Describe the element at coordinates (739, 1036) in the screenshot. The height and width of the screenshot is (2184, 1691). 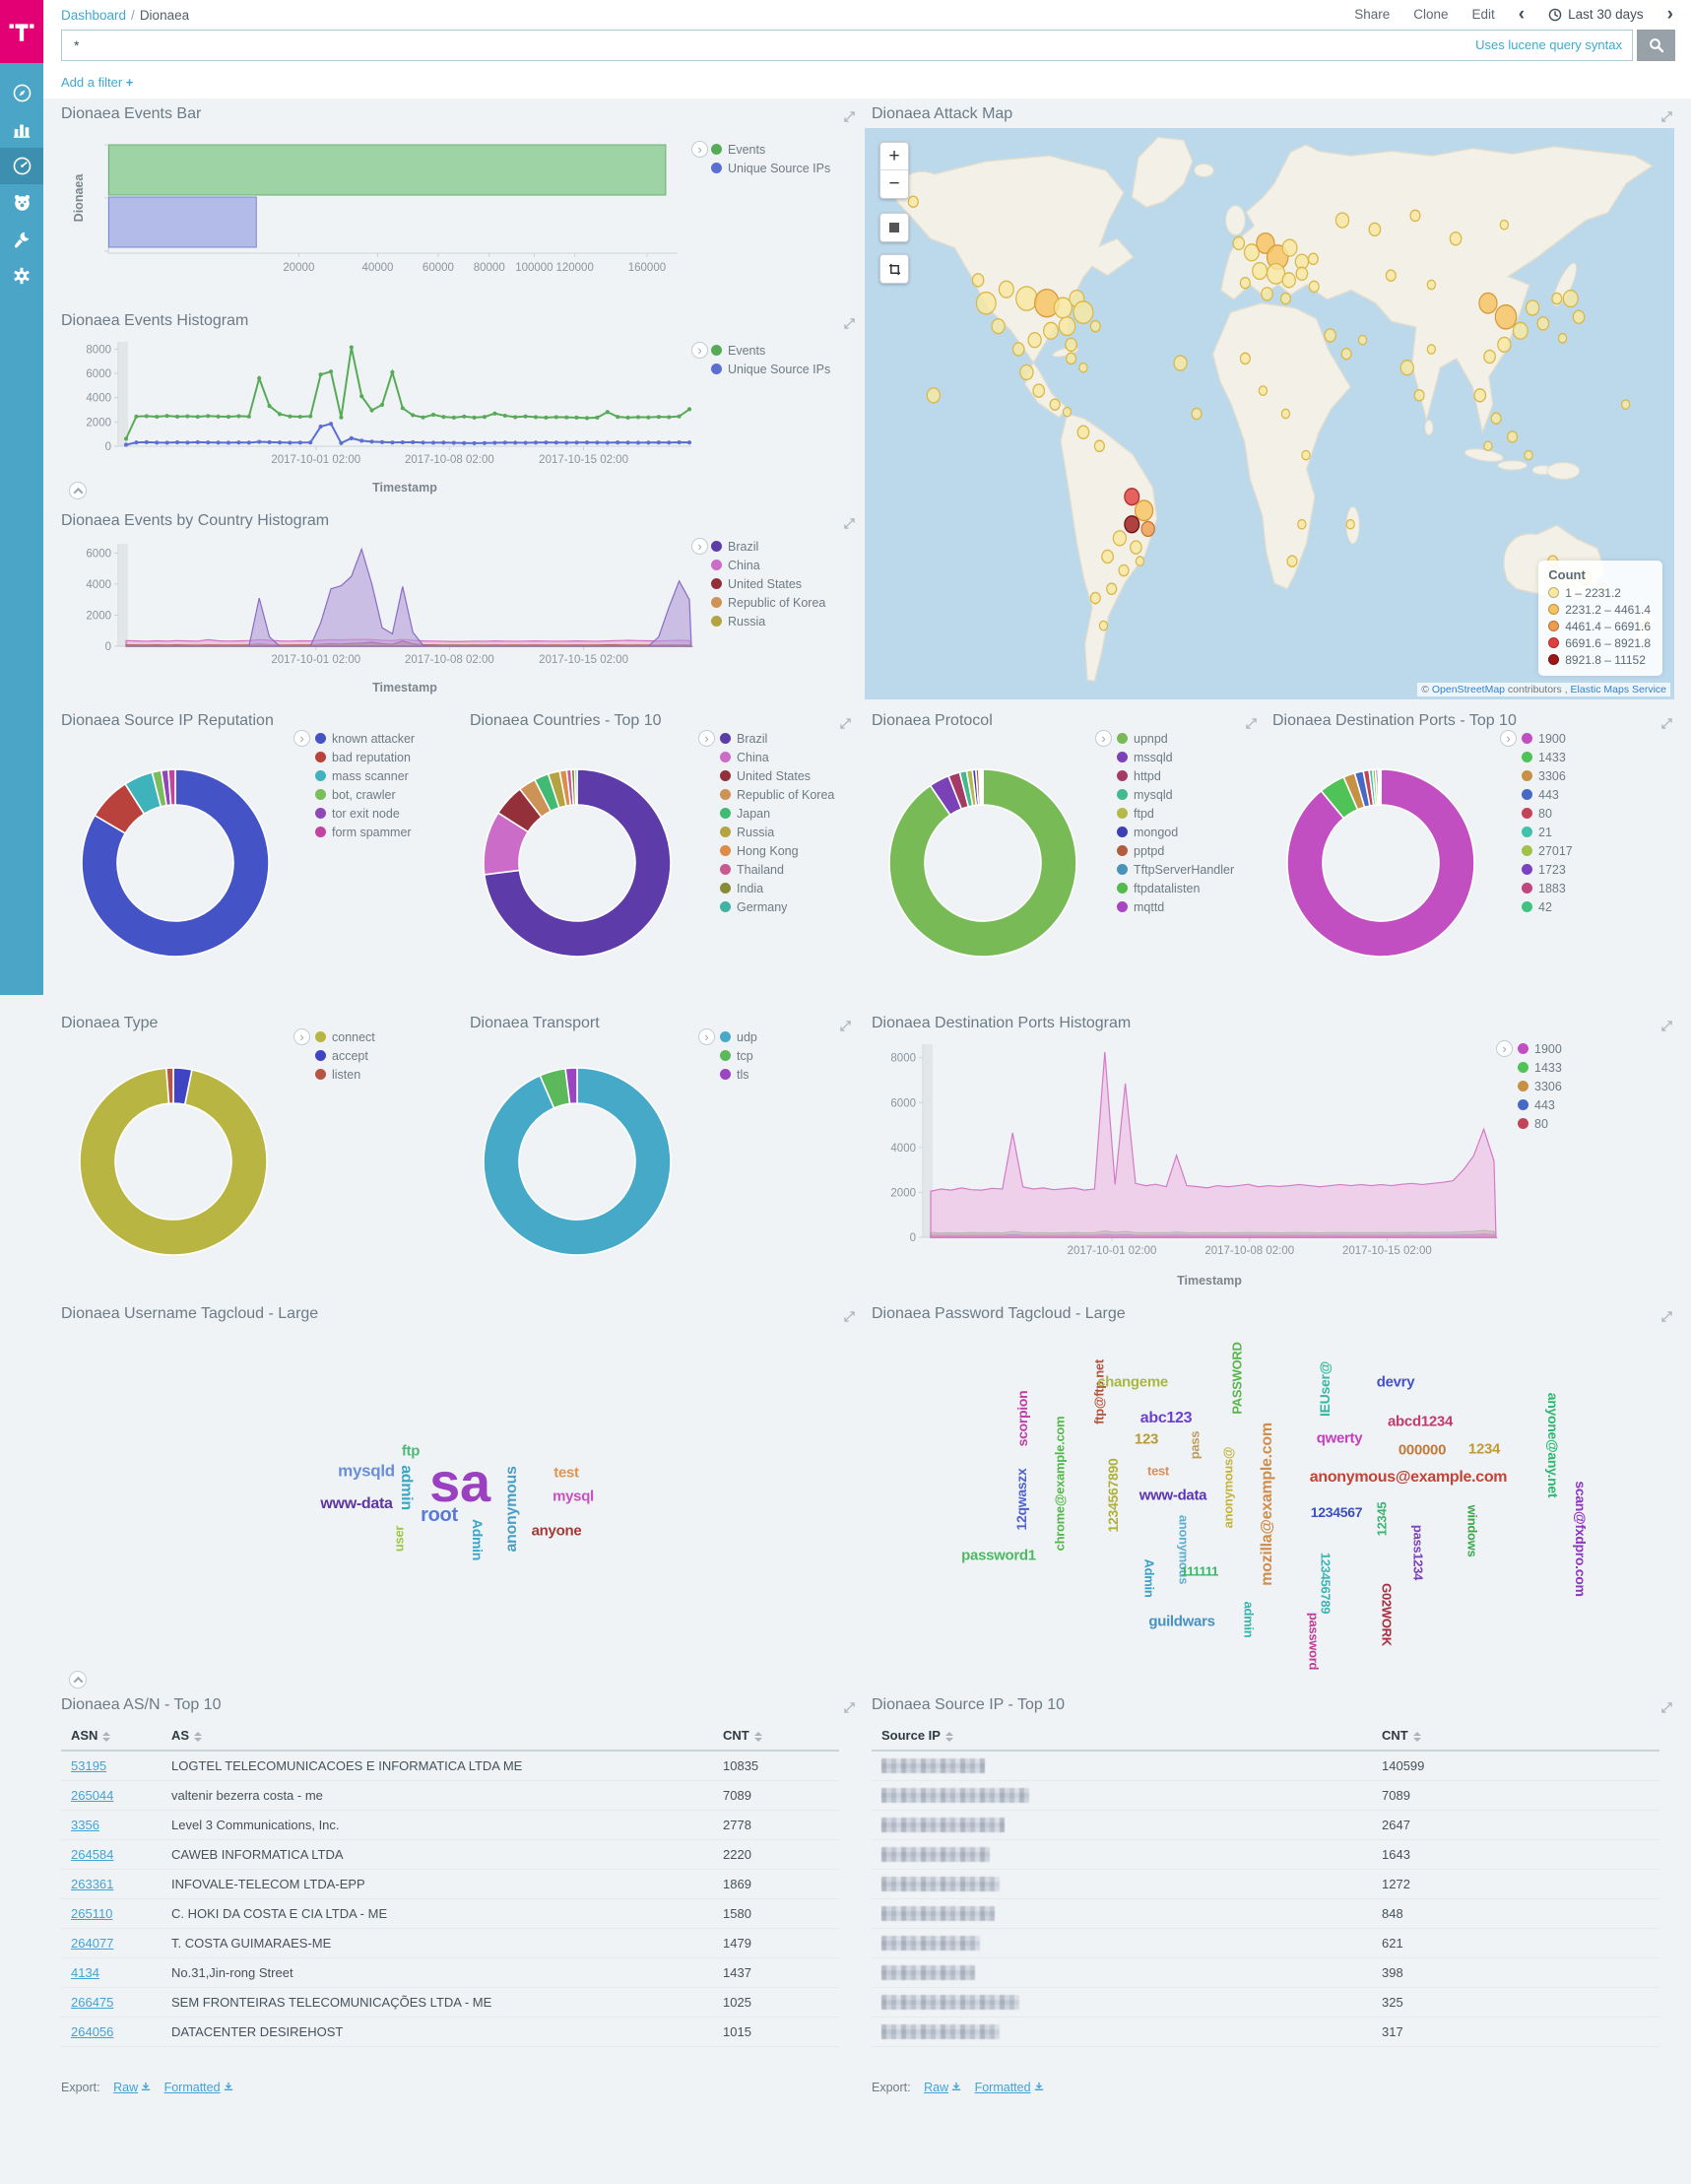
I see `legend-item: udp` at that location.